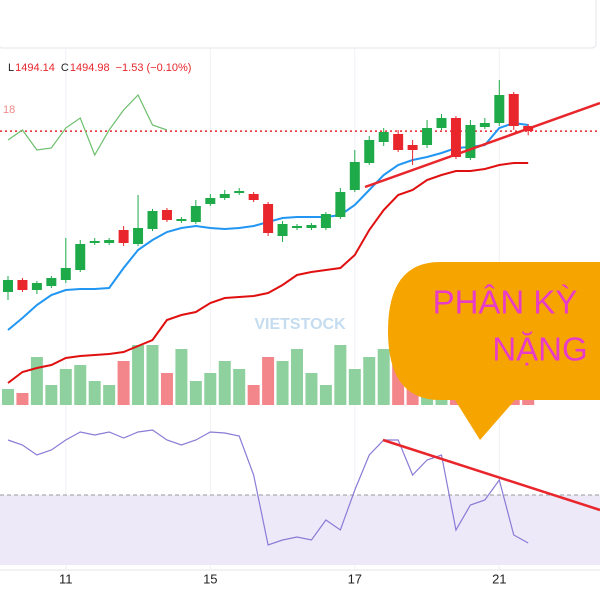  Describe the element at coordinates (65, 68) in the screenshot. I see `legend-key: C` at that location.